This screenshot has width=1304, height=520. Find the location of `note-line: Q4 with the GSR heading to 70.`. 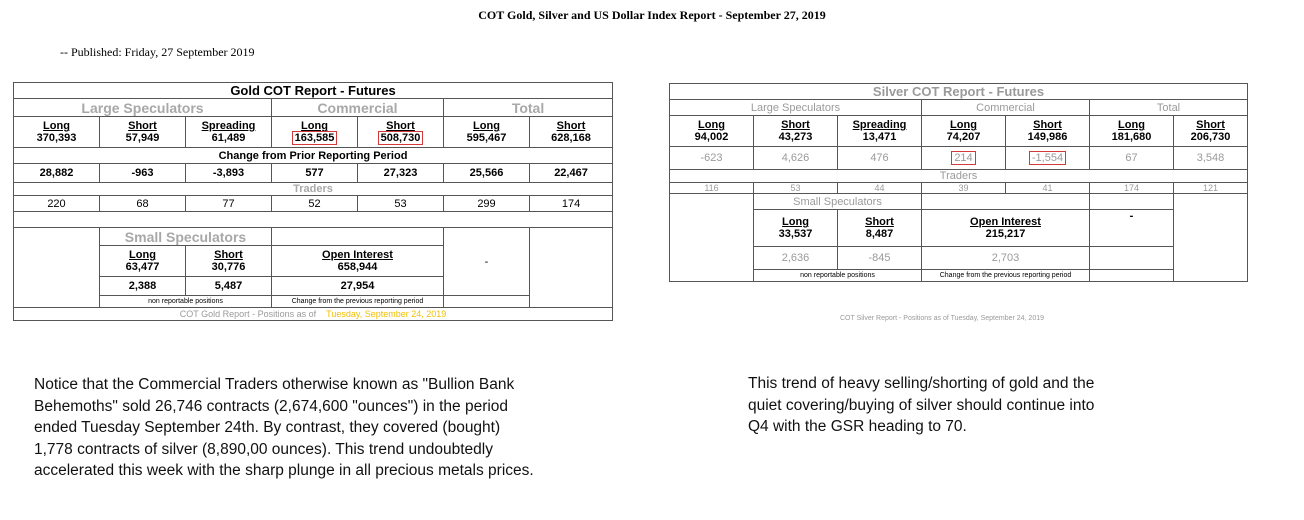

note-line: Q4 with the GSR heading to 70. is located at coordinates (857, 426).